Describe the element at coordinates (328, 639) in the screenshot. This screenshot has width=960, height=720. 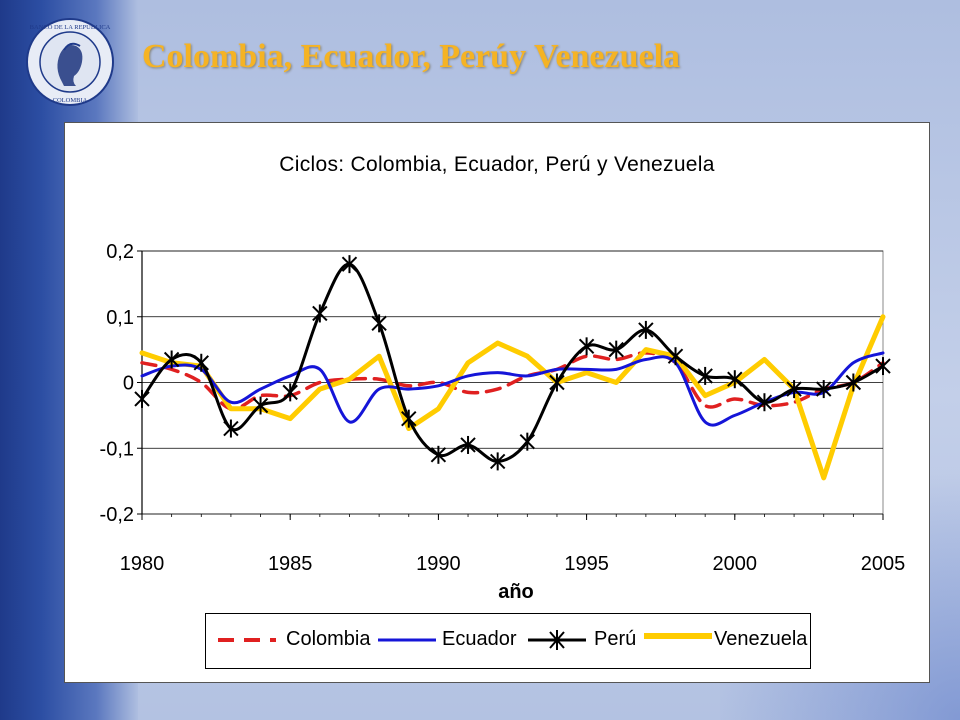
I see `legend-label-colombia: Colombia` at that location.